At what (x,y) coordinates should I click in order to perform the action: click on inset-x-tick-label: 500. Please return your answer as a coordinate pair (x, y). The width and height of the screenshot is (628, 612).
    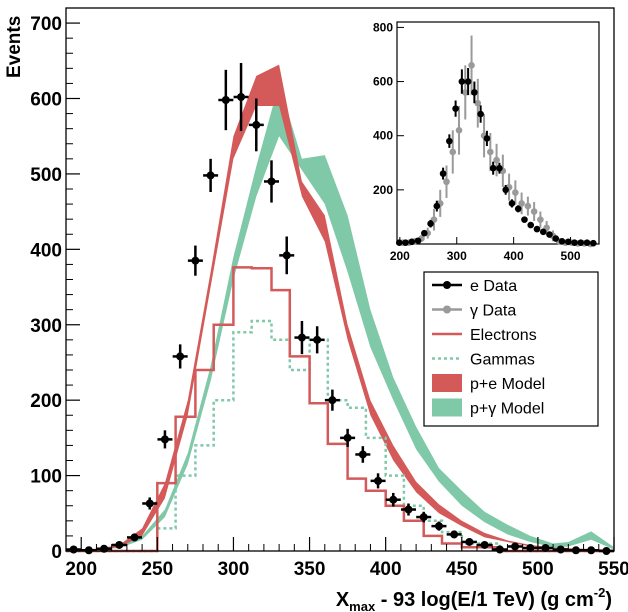
    Looking at the image, I should click on (571, 256).